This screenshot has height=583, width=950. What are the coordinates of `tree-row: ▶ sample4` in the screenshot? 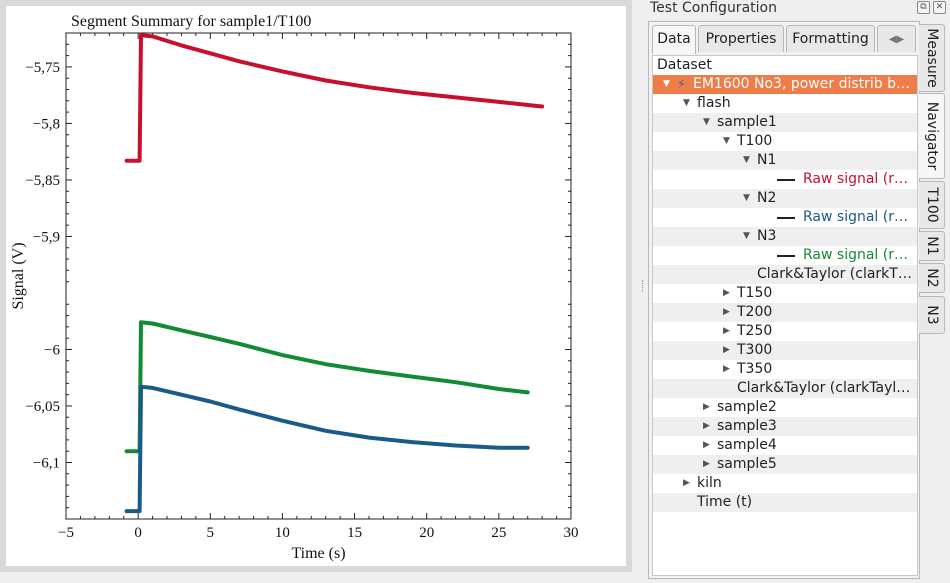 It's located at (785, 445).